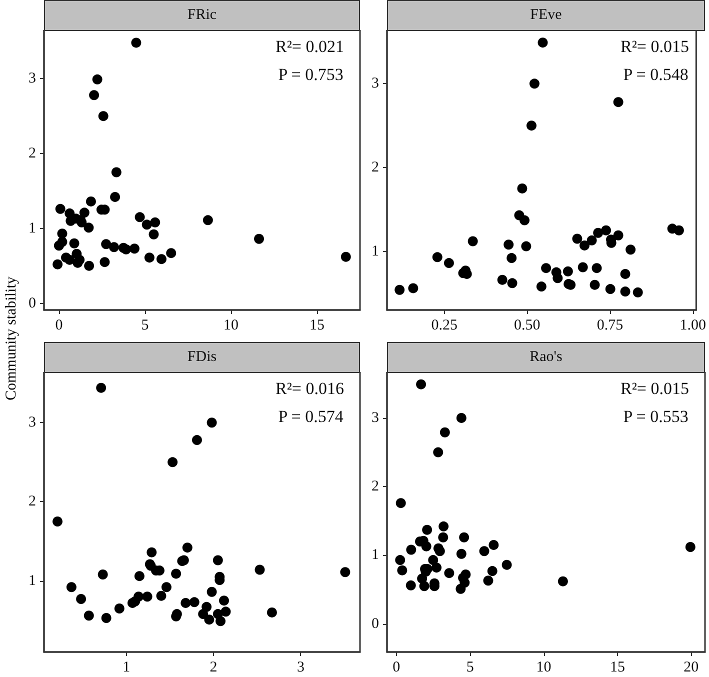 The image size is (709, 677). Describe the element at coordinates (126, 668) in the screenshot. I see `x-tick-label: 1` at that location.